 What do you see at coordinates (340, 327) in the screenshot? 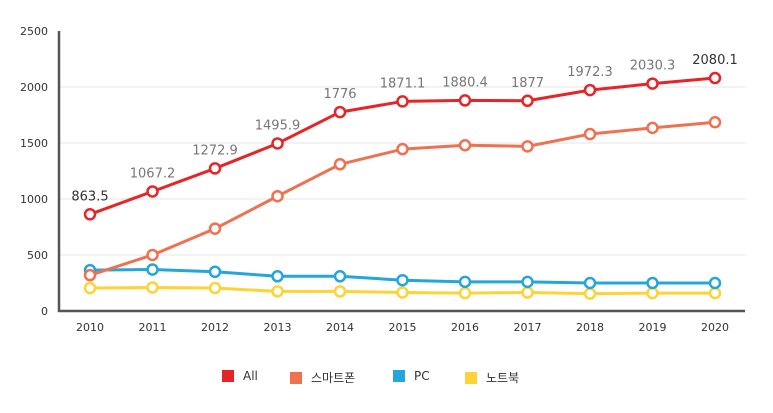
I see `x-tick-label: 2014` at bounding box center [340, 327].